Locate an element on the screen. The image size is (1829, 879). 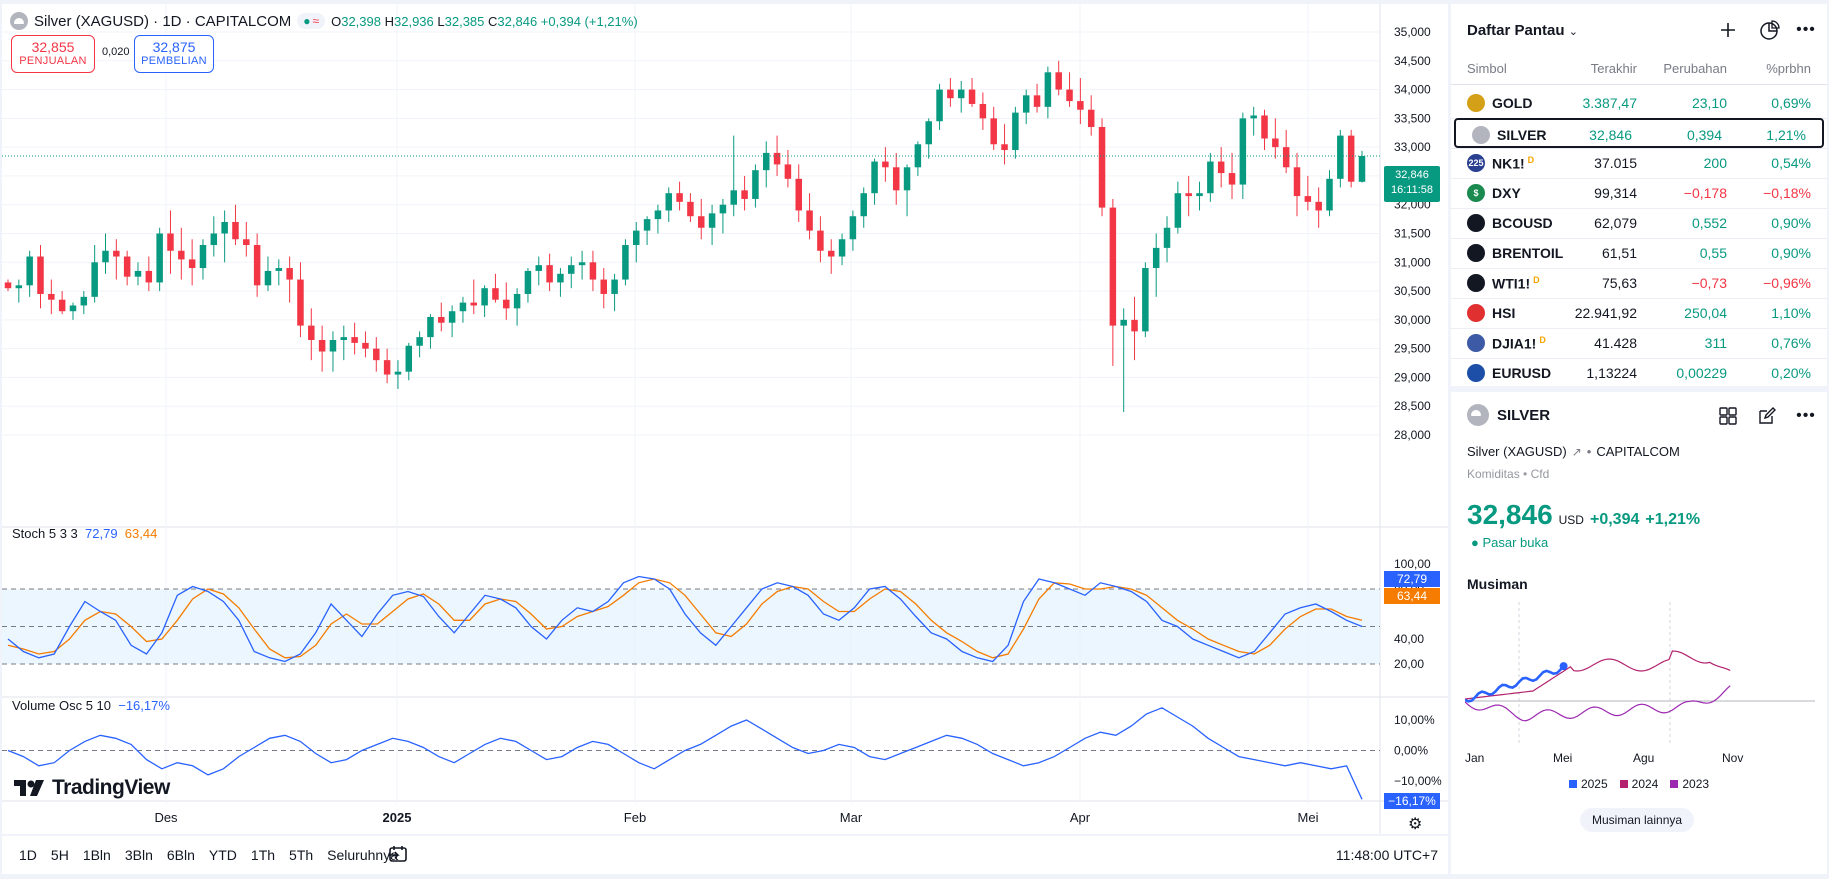
timeframe-button: 1D is located at coordinates (28, 855).